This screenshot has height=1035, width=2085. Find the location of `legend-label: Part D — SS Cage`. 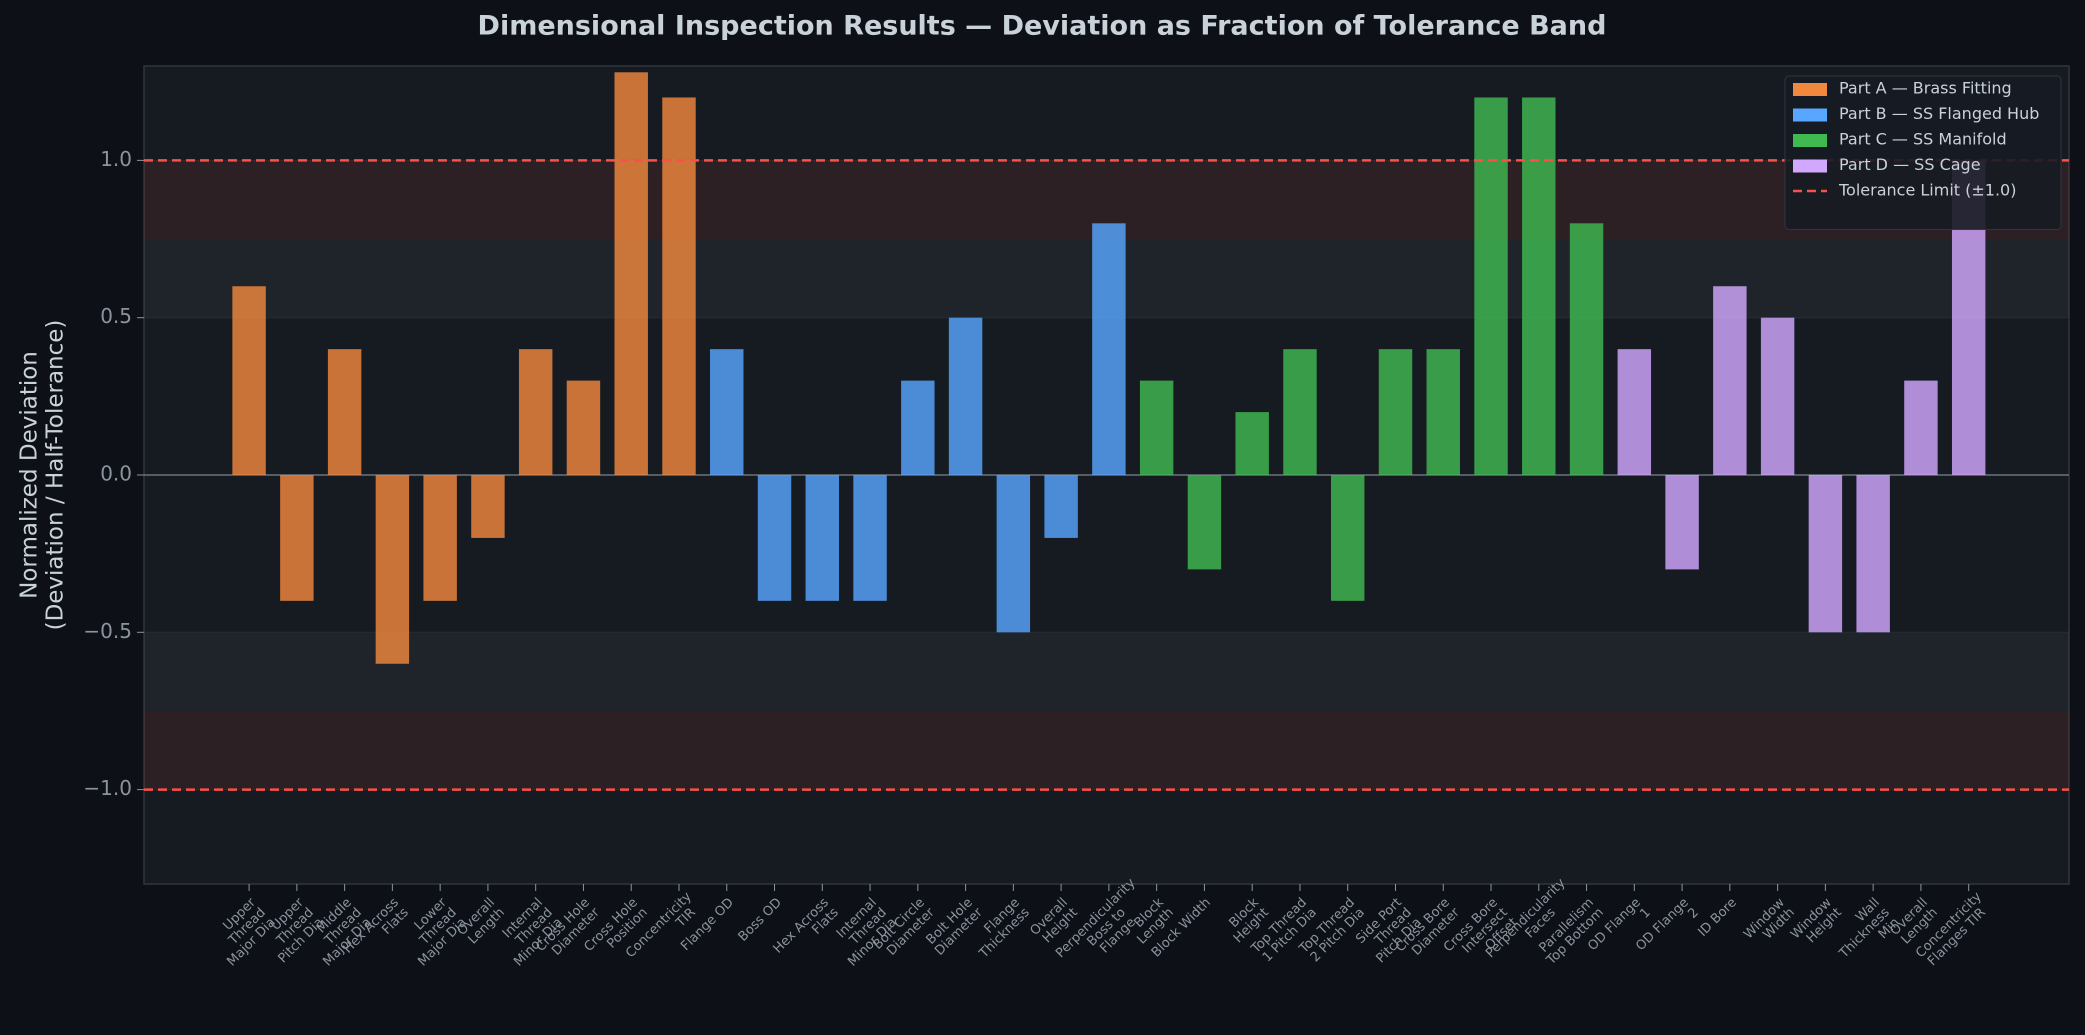

legend-label: Part D — SS Cage is located at coordinates (1910, 164).